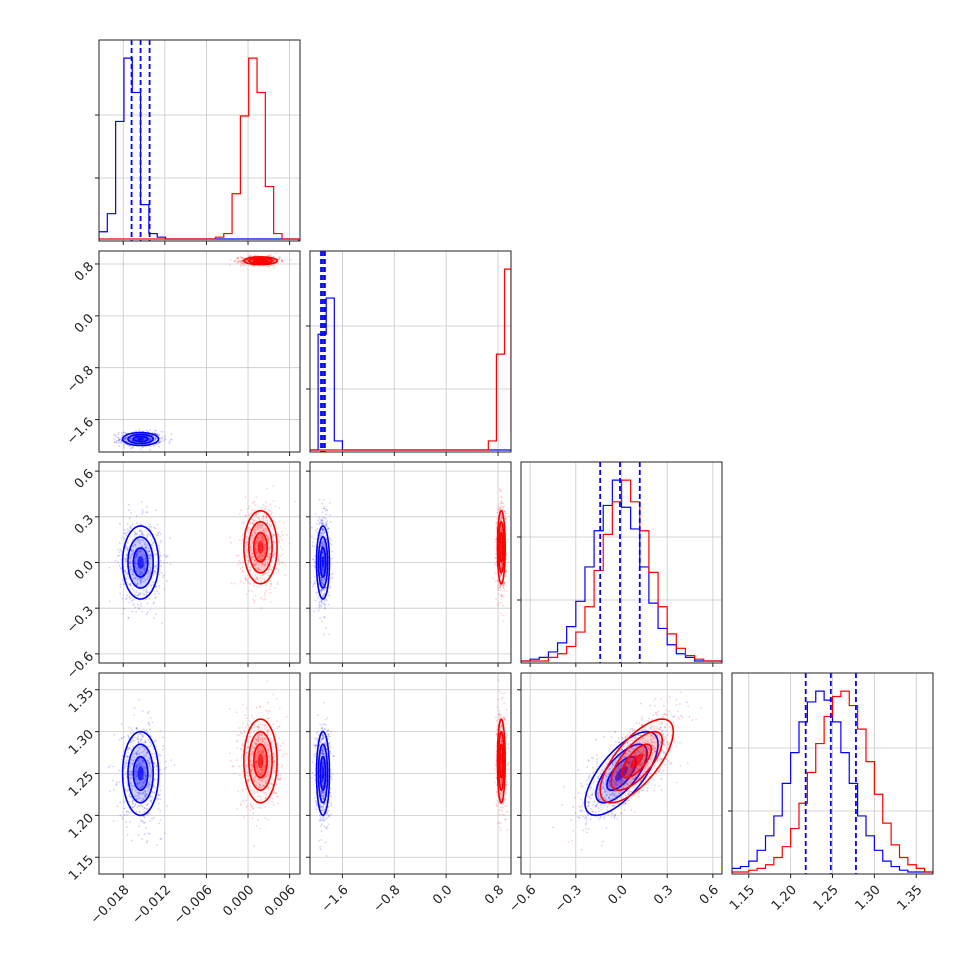 This screenshot has width=970, height=974. I want to click on y-tick-label-p3: −0.6, so click(80, 665).